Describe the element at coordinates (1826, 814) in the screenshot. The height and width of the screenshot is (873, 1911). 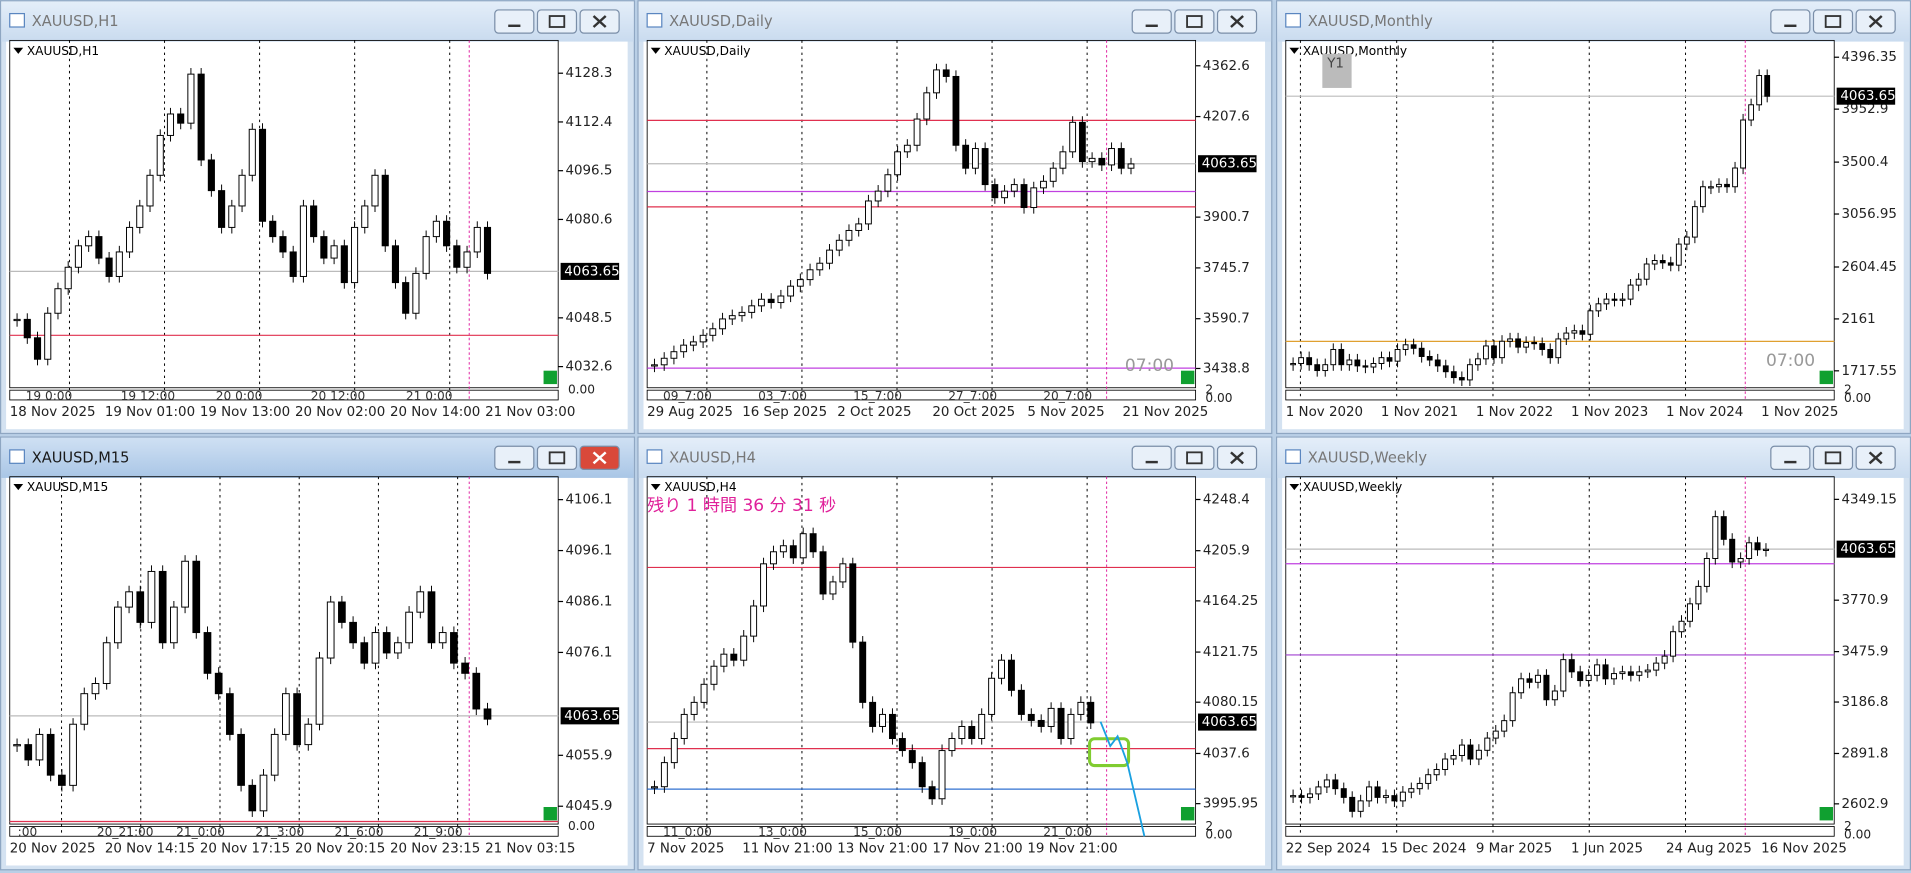
I see `status-indicator` at that location.